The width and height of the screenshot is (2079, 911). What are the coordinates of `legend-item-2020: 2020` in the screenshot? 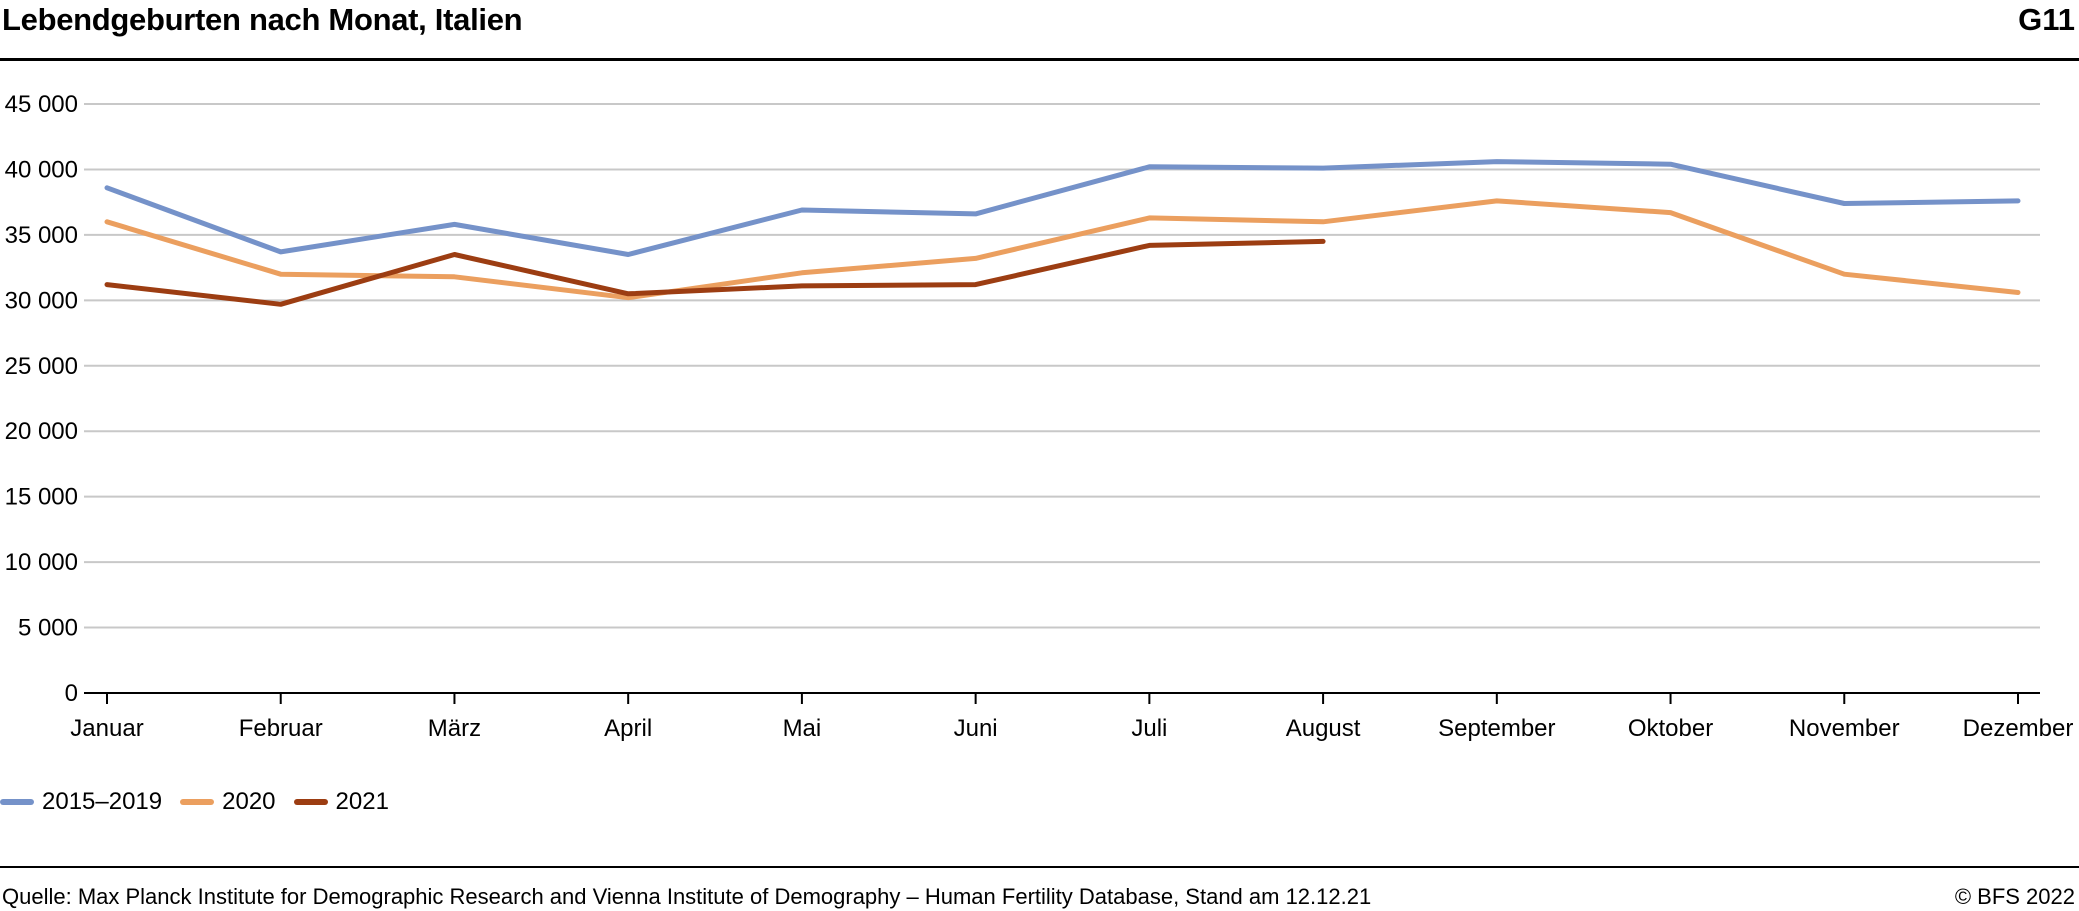 It's located at (228, 802).